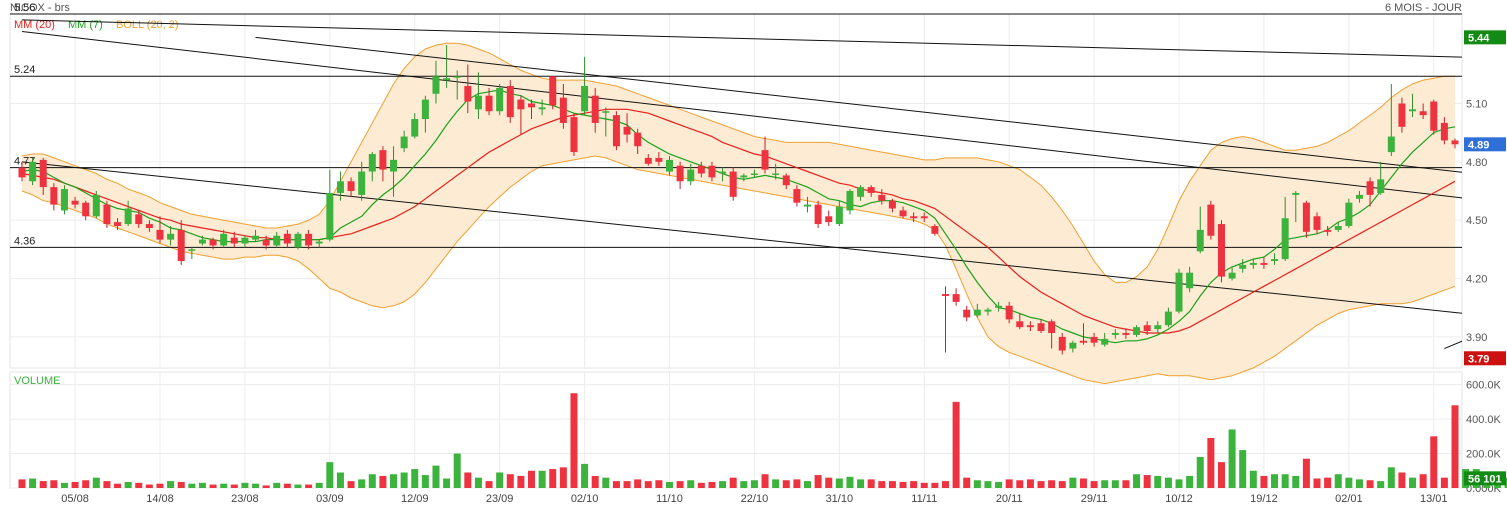 This screenshot has height=508, width=1507. What do you see at coordinates (1485, 478) in the screenshot?
I see `volume-last-tag-bg` at bounding box center [1485, 478].